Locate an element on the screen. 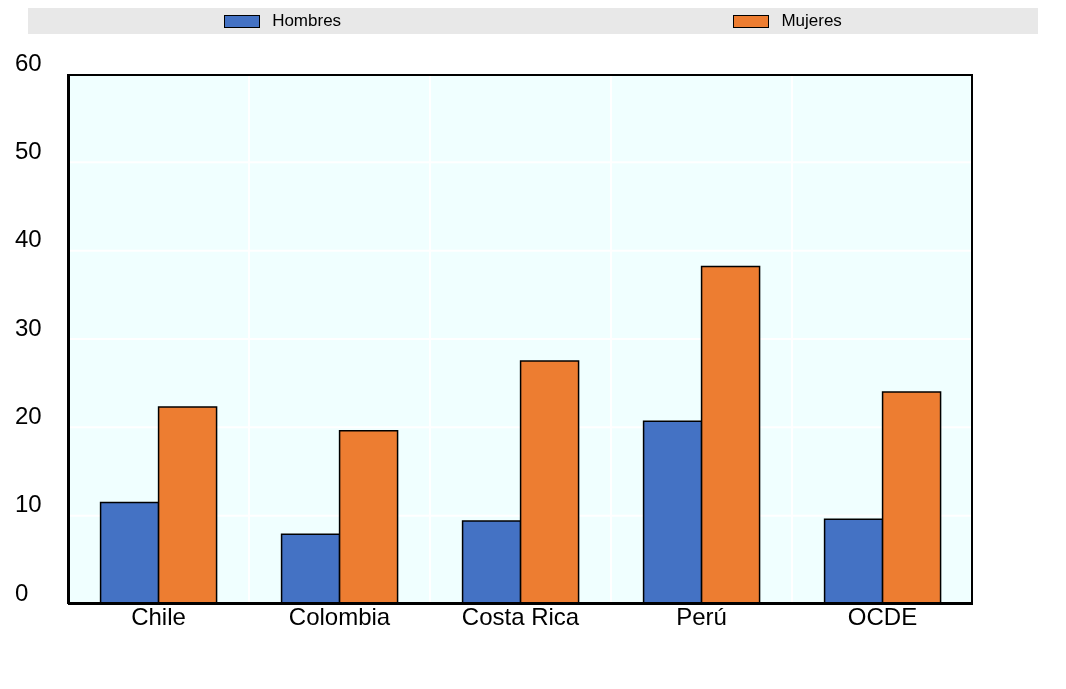  y-tick-label: 20 is located at coordinates (28, 415).